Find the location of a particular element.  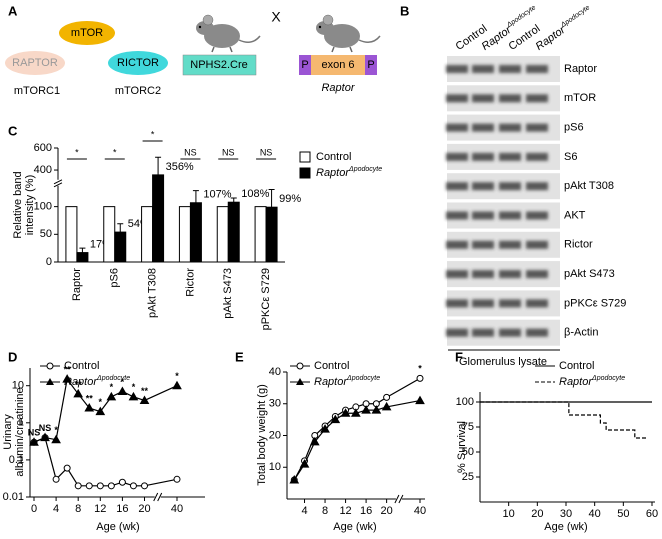

x-tick-label: 16 is located at coordinates (122, 509).